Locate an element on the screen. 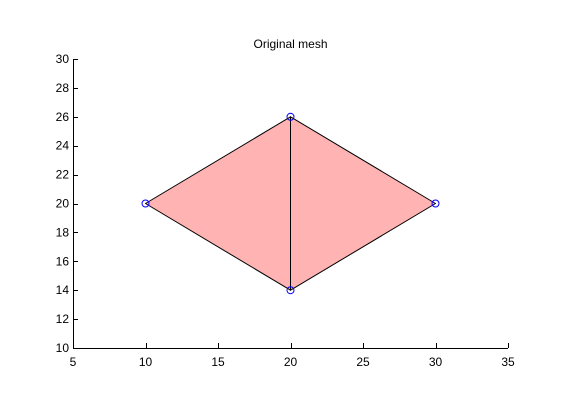  y-tick-label: 20 is located at coordinates (63, 204).